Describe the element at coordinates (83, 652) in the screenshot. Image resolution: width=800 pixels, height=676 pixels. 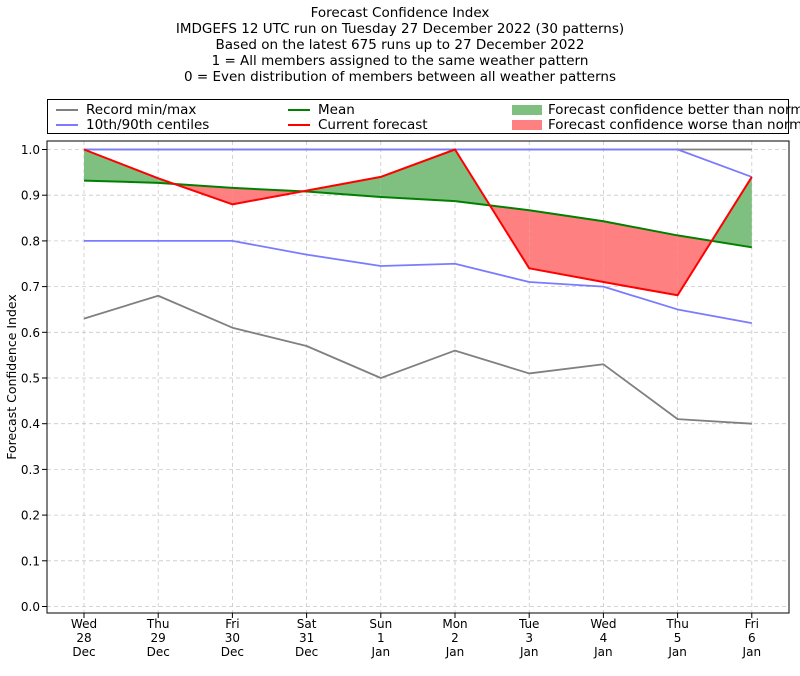
I see `x-tick-label-0-line-2: Dec` at that location.